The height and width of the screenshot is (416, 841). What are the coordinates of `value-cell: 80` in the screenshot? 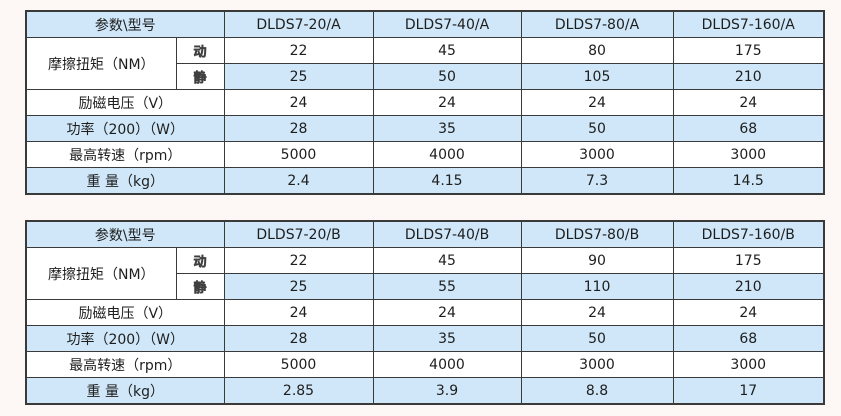 It's located at (597, 50).